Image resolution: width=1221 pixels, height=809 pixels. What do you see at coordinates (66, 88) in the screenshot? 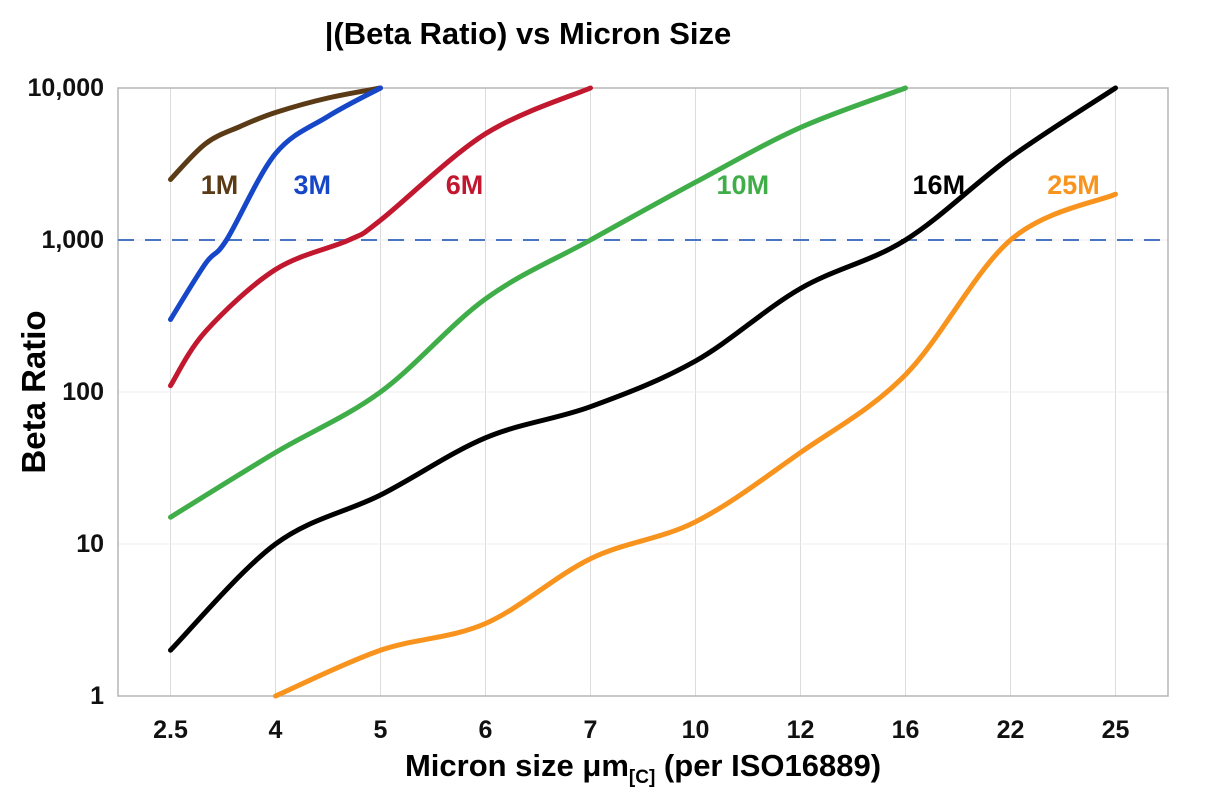
I see `y-tick-label: 10,000` at bounding box center [66, 88].